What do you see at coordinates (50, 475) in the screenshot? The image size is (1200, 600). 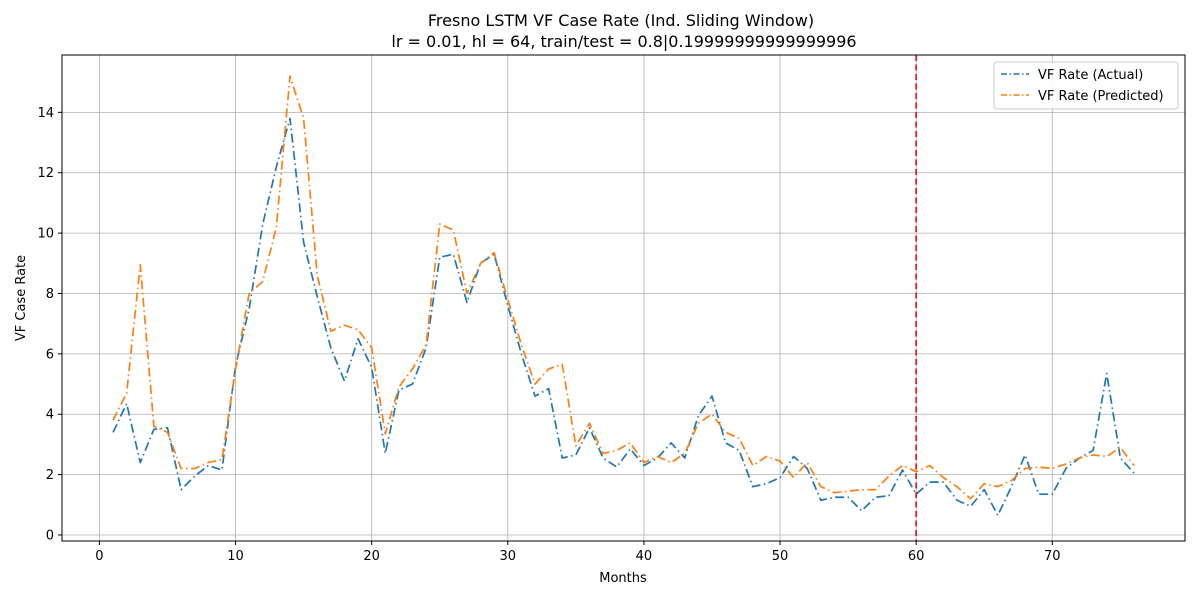 I see `y-tick-label: 2` at bounding box center [50, 475].